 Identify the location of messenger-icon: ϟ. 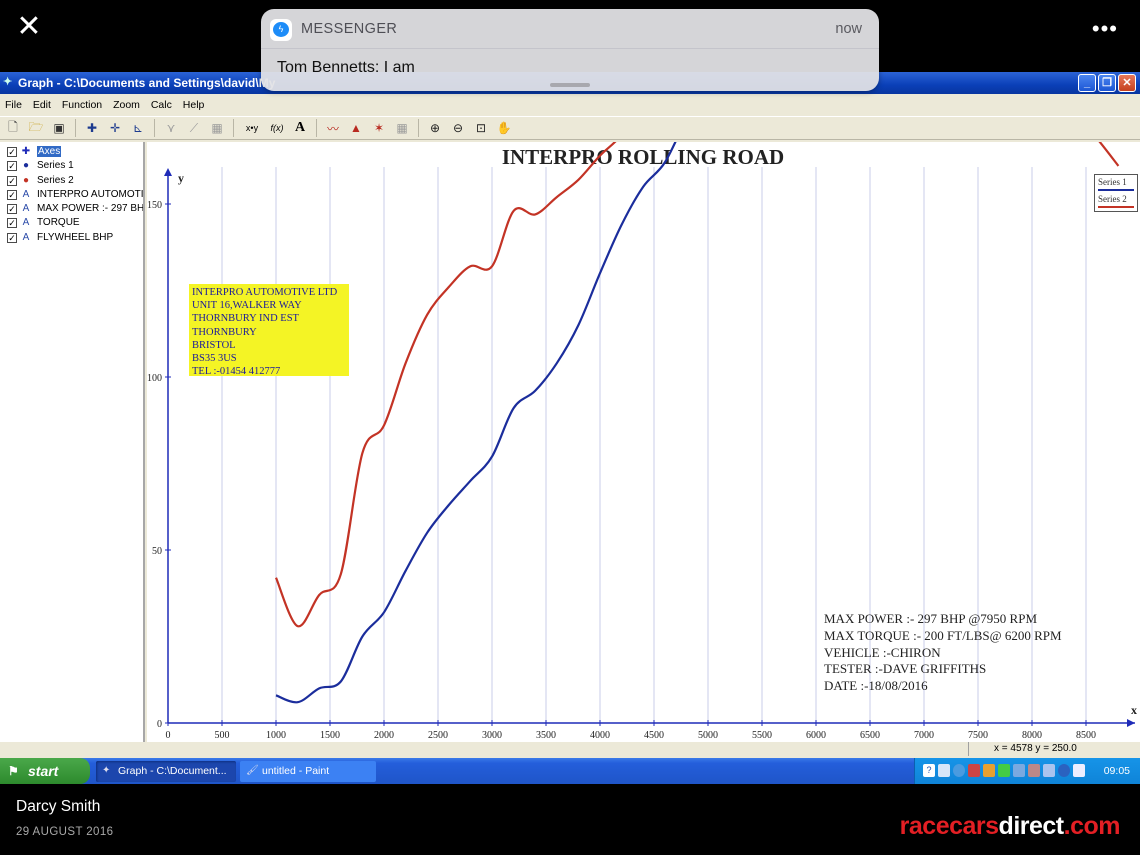
(281, 30).